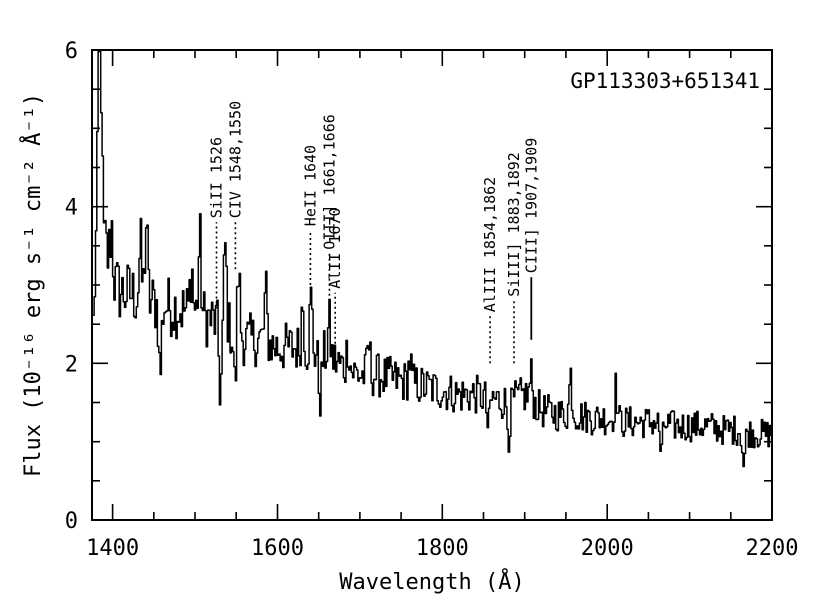 The image size is (830, 611). I want to click on line-label-4: AlII 1670, so click(335, 248).